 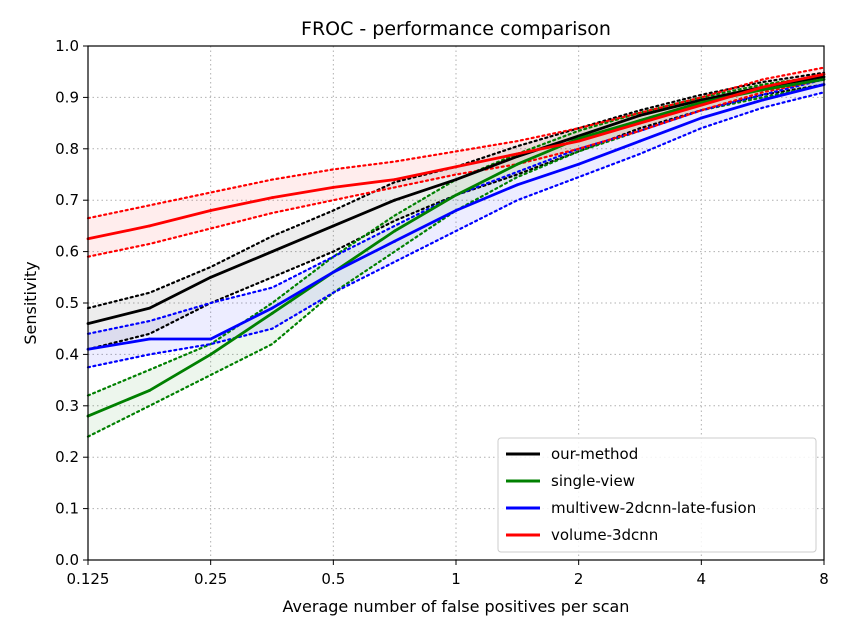 I want to click on x-tick-label: 4, so click(x=702, y=579).